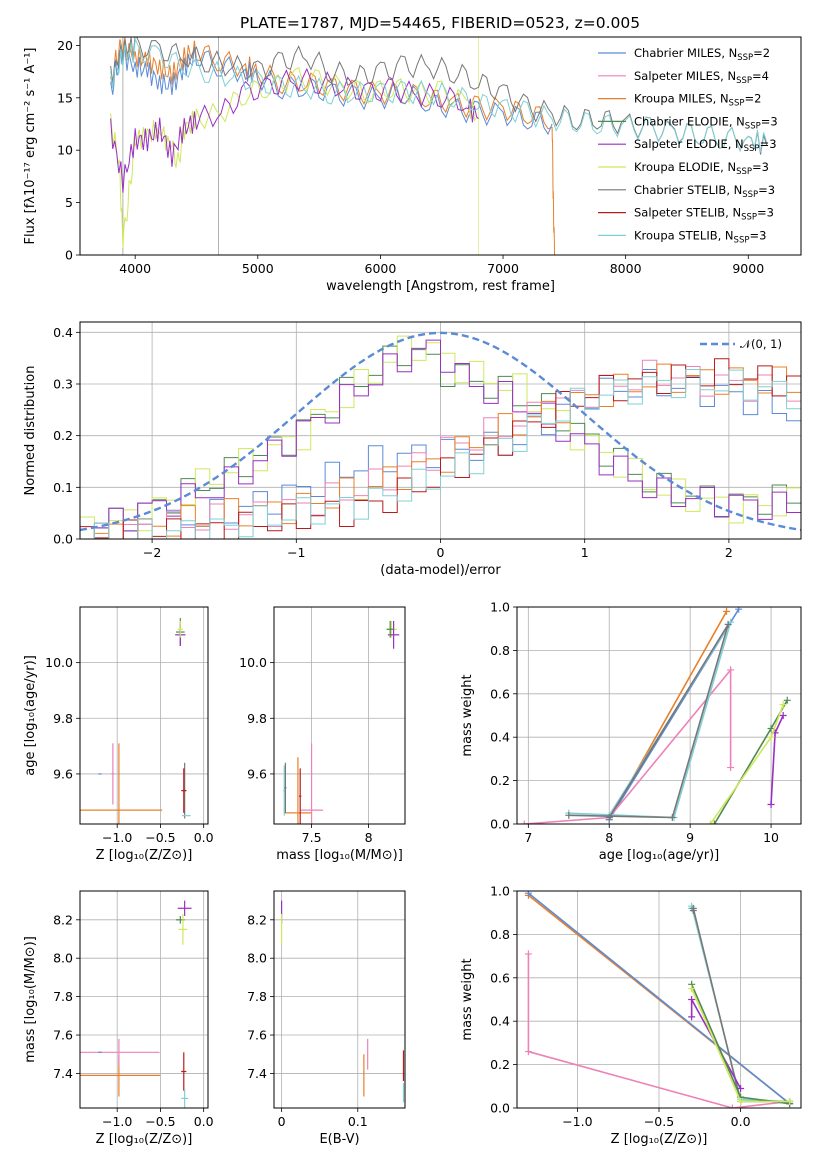 This screenshot has height=1170, width=819. Describe the element at coordinates (63, 773) in the screenshot. I see `z_age-ytick-label: 9.6` at that location.